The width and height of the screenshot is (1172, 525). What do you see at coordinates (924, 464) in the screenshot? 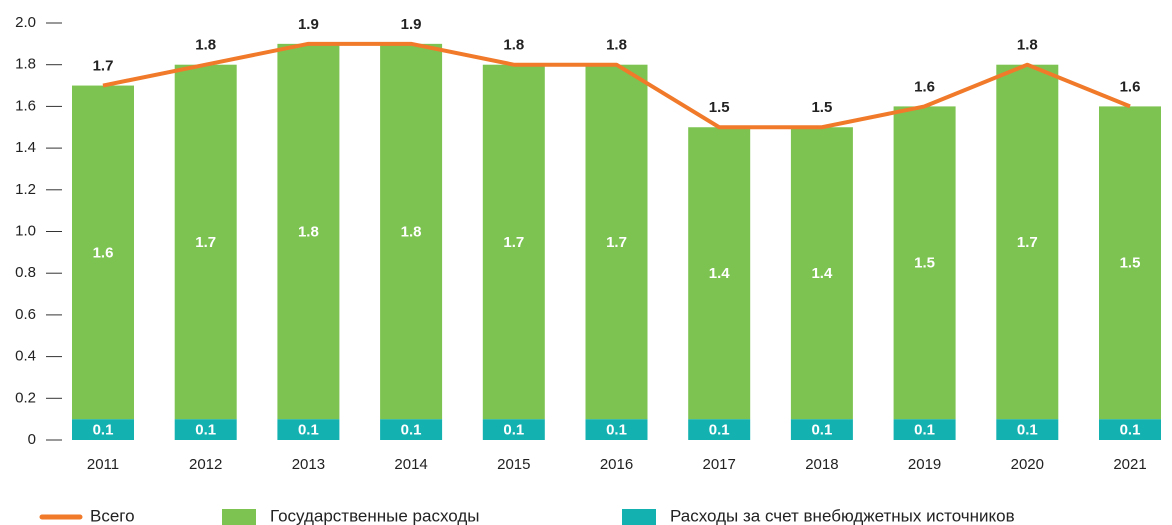
I see `x-tick-label: 2019` at bounding box center [924, 464].